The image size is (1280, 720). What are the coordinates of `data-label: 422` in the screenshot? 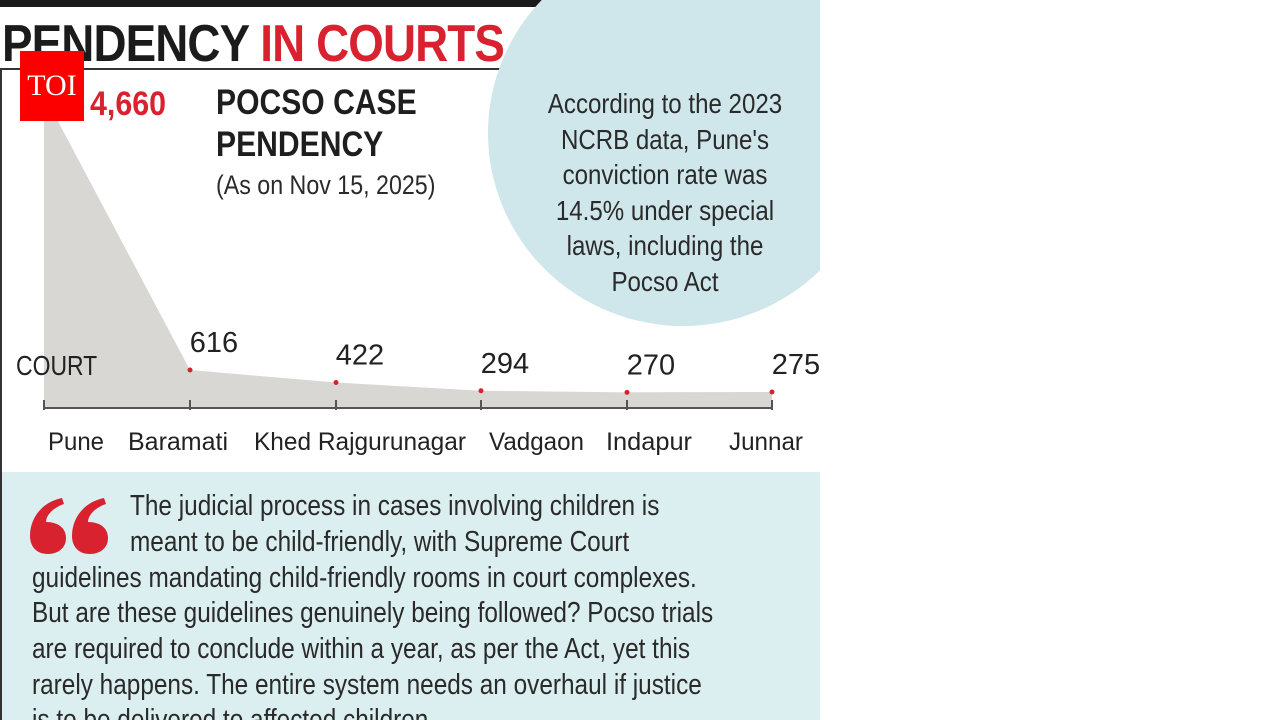 It's located at (360, 356).